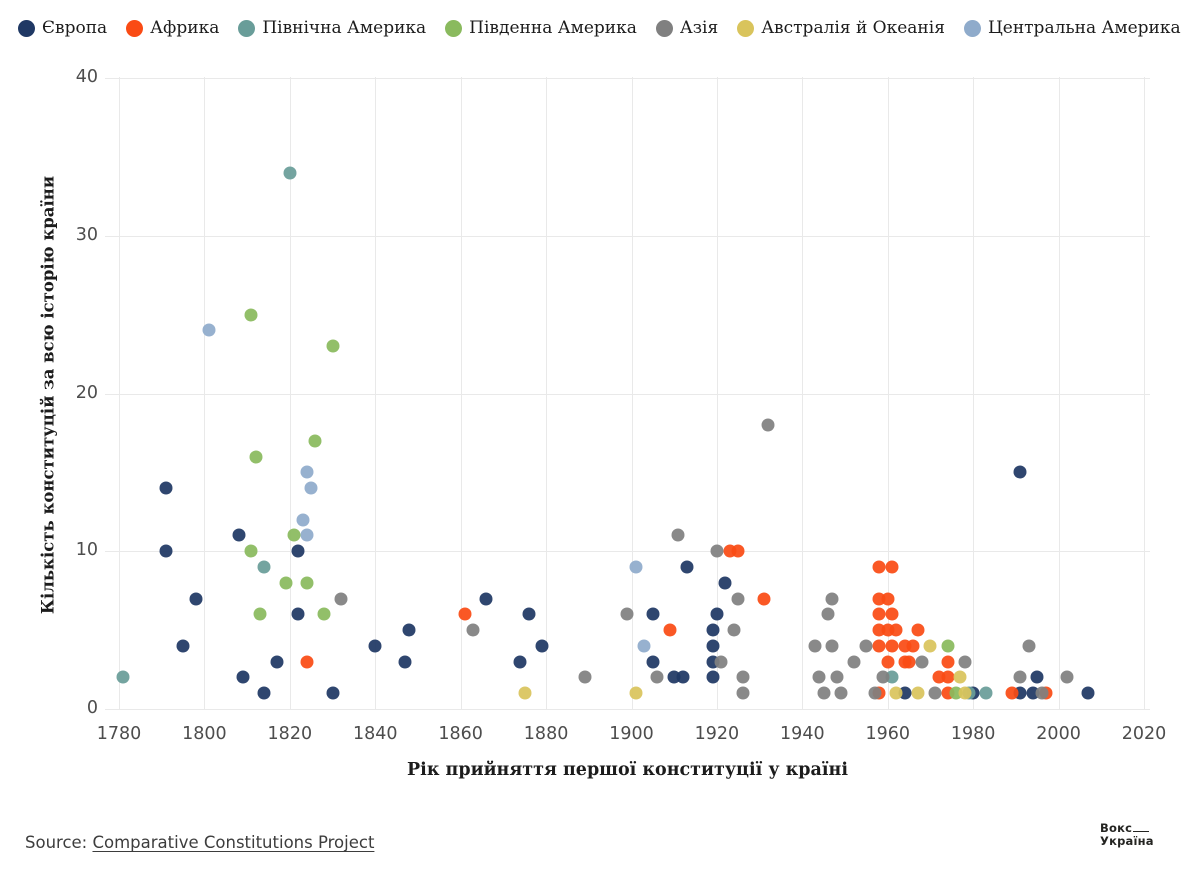 The height and width of the screenshot is (877, 1200). What do you see at coordinates (86, 234) in the screenshot?
I see `y-tick-label: 30` at bounding box center [86, 234].